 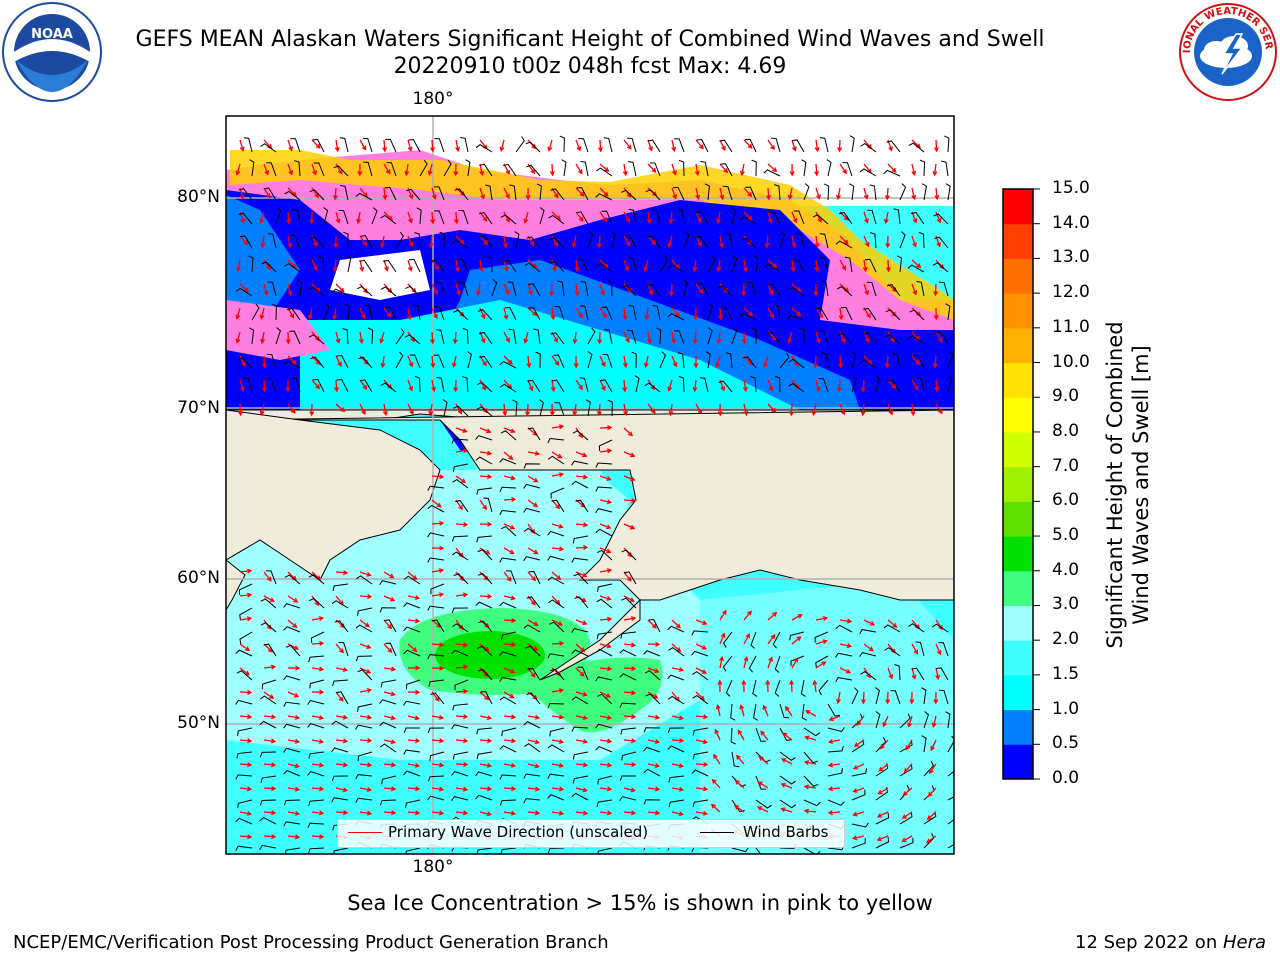 I want to click on production-date-text: 12 Sep 2022 on, so click(x=1149, y=942).